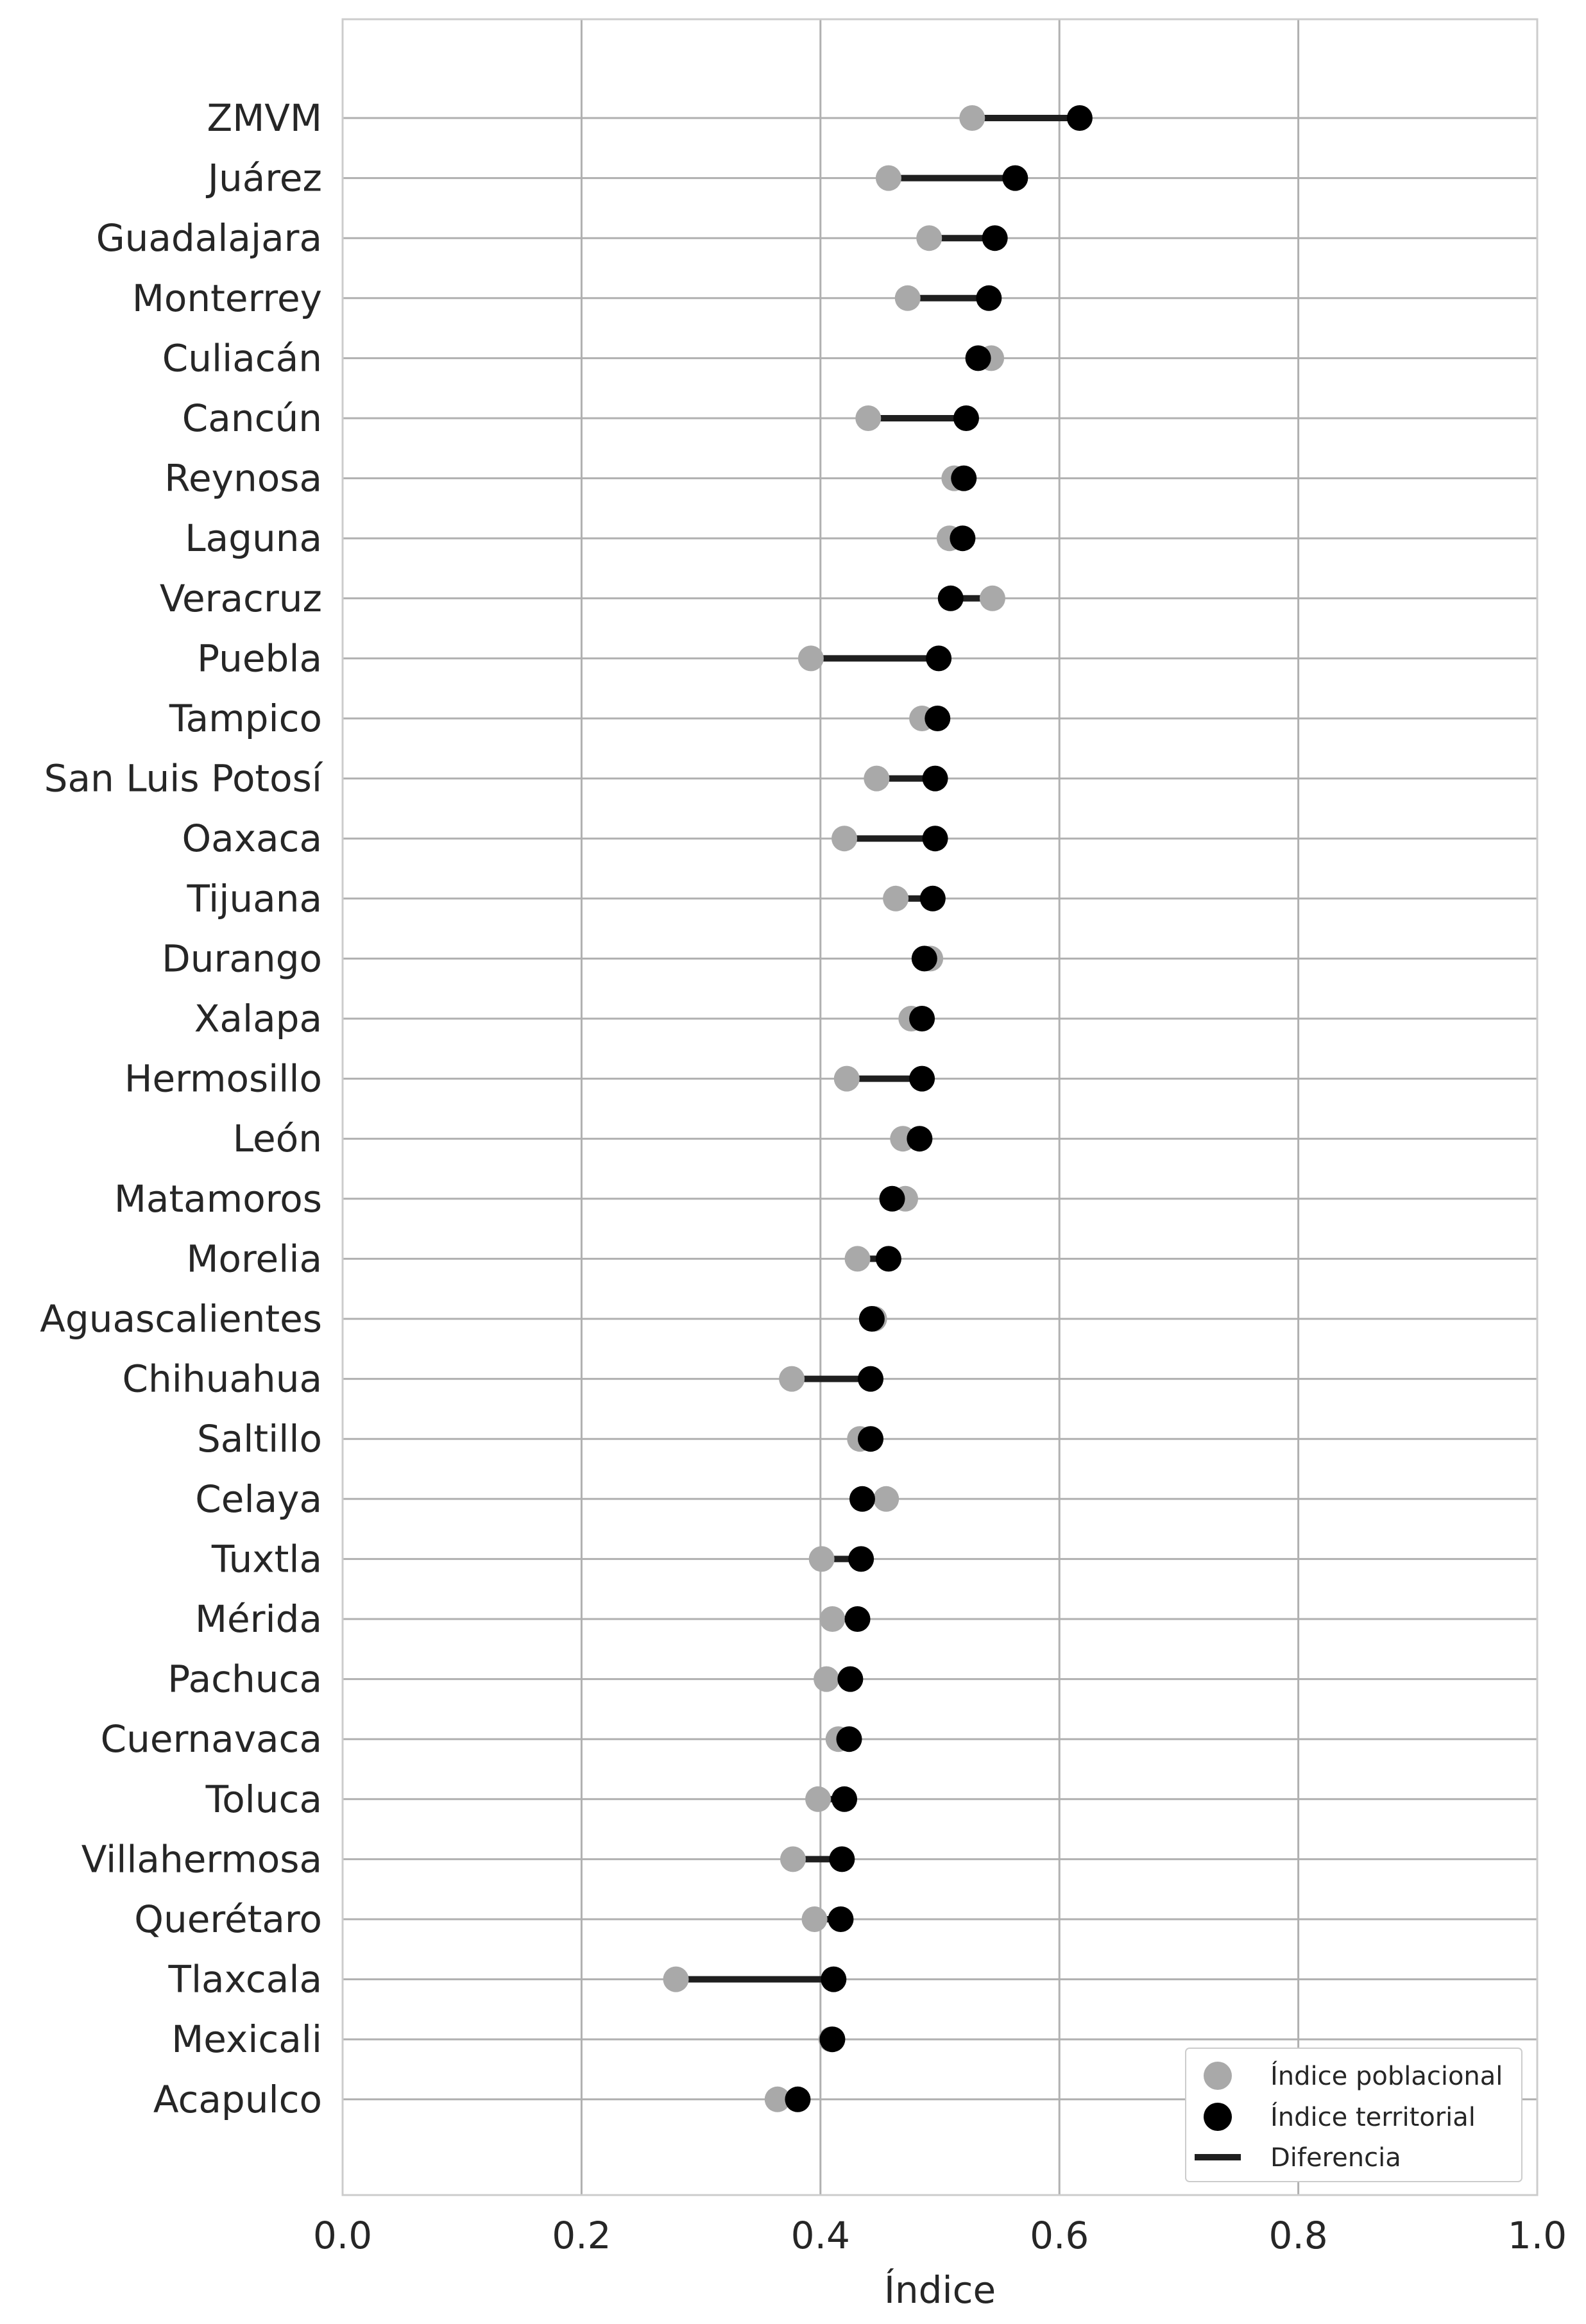 The height and width of the screenshot is (2324, 1586). What do you see at coordinates (265, 118) in the screenshot?
I see `y-tick-label: ZMVM` at bounding box center [265, 118].